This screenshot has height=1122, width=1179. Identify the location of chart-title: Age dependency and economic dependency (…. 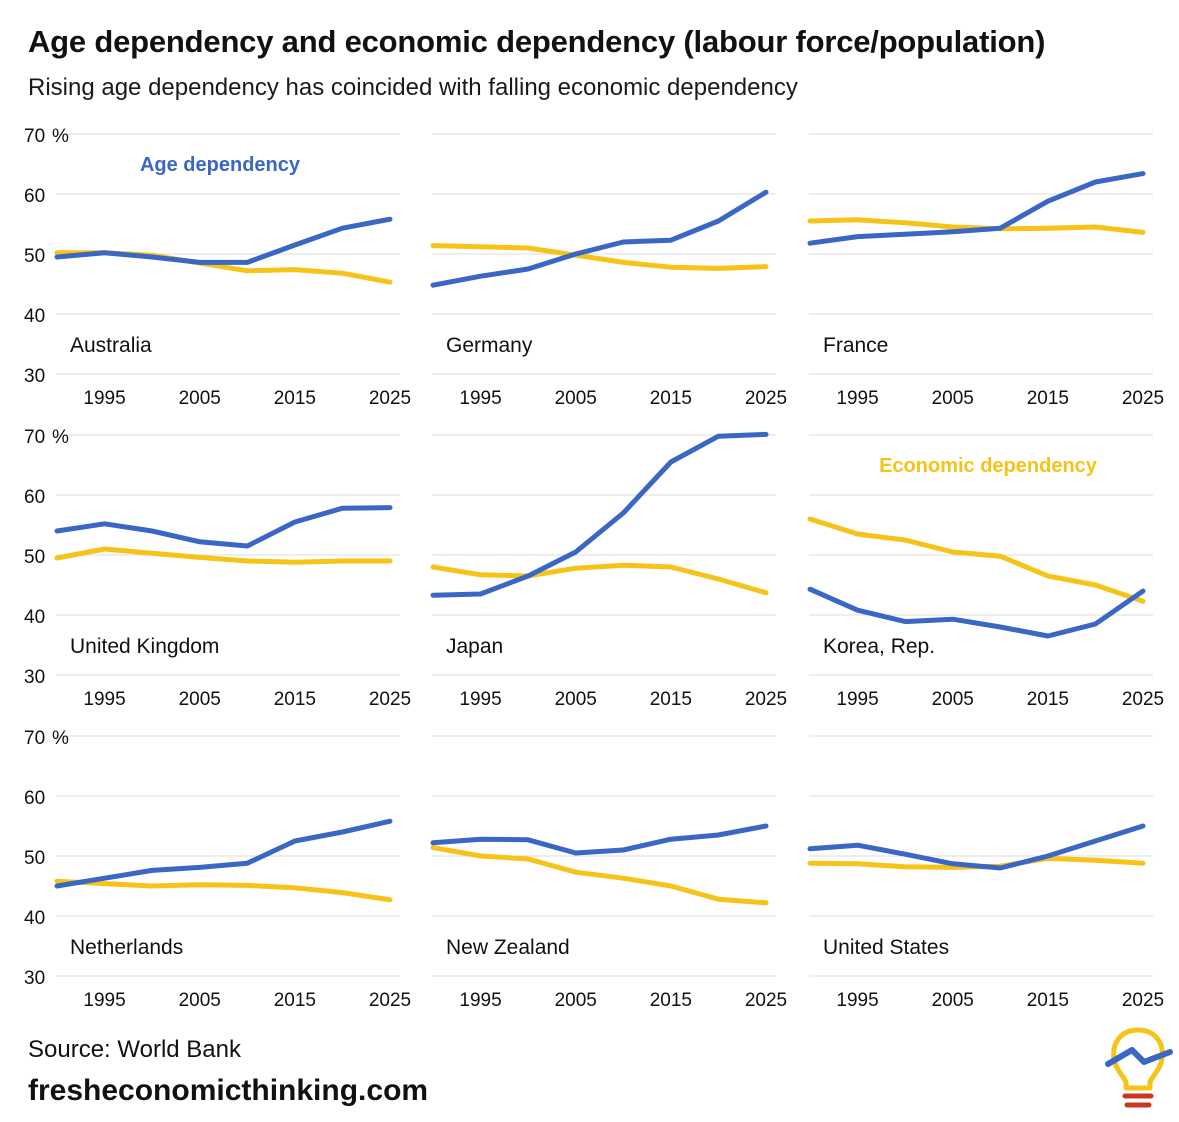
(537, 41).